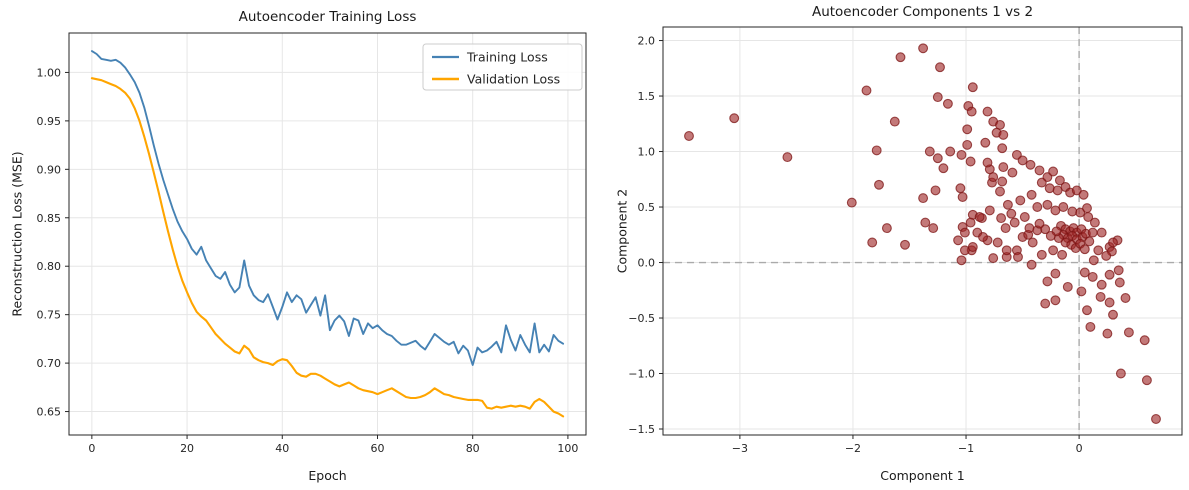 The image size is (1189, 490). I want to click on left-y-axis-label: Reconstruction Loss (MSE), so click(17, 234).